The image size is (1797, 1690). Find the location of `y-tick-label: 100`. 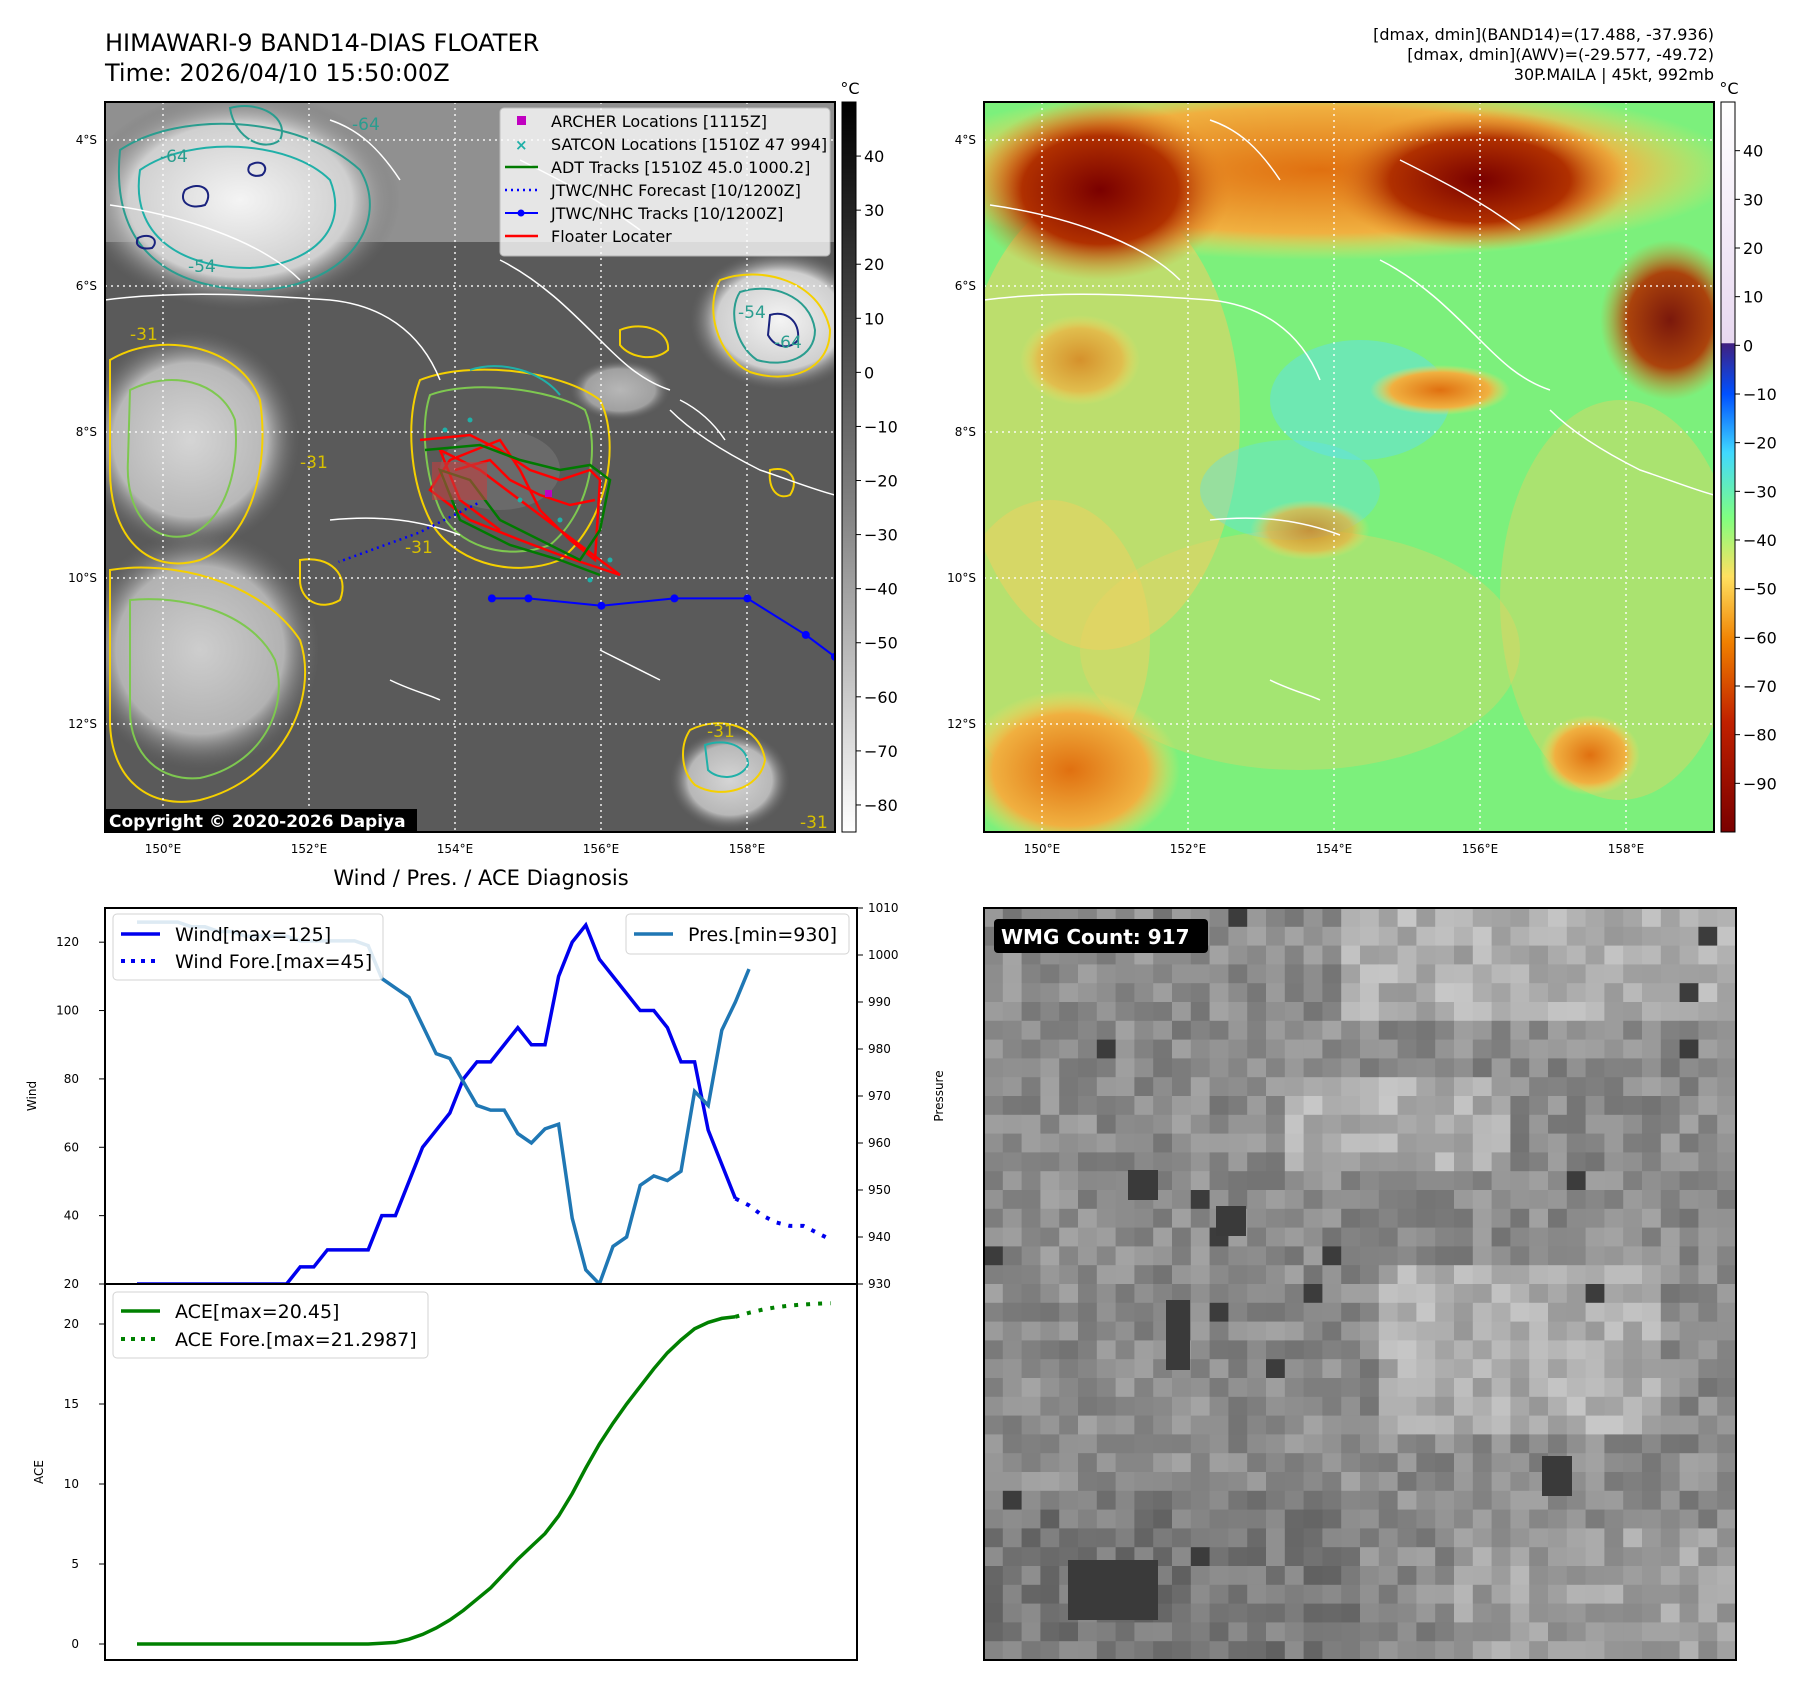

y-tick-label: 100 is located at coordinates (67, 1011).